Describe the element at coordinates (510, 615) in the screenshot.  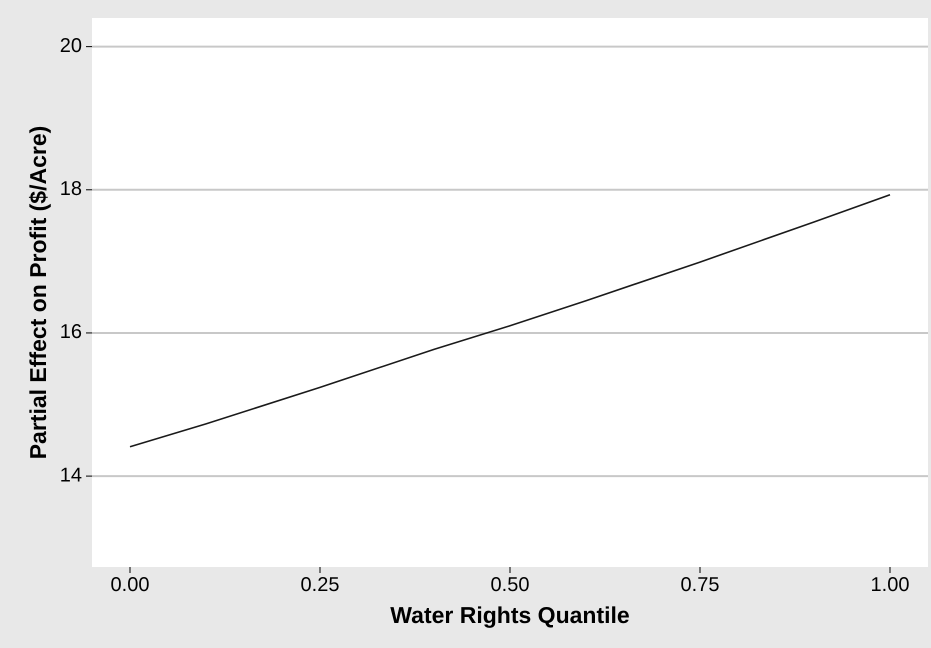
I see `x-axis-title: Water Rights Quantile` at that location.